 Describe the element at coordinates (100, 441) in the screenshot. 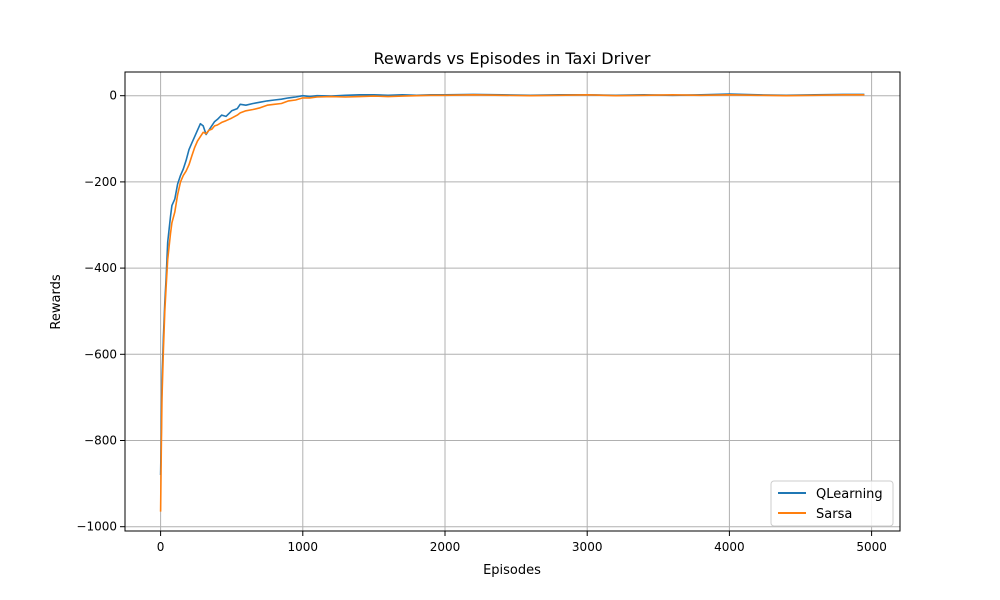

I see `y-tick-label: −800` at that location.